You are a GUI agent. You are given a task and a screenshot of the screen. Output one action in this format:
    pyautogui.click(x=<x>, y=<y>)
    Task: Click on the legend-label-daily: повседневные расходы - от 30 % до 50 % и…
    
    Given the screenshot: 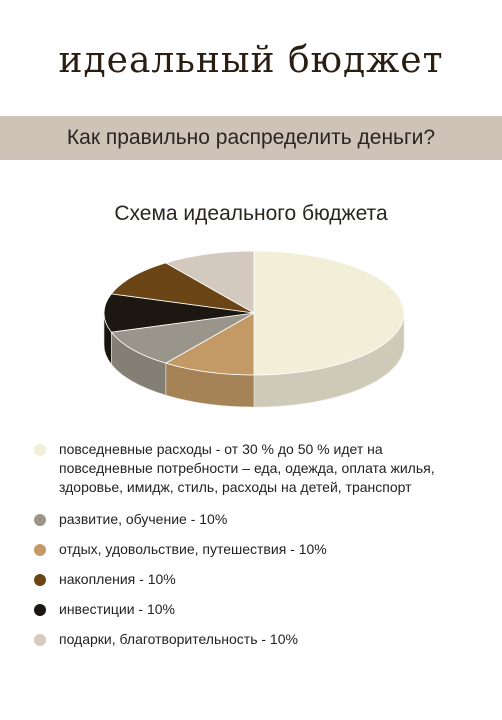 What is the action you would take?
    pyautogui.click(x=247, y=468)
    